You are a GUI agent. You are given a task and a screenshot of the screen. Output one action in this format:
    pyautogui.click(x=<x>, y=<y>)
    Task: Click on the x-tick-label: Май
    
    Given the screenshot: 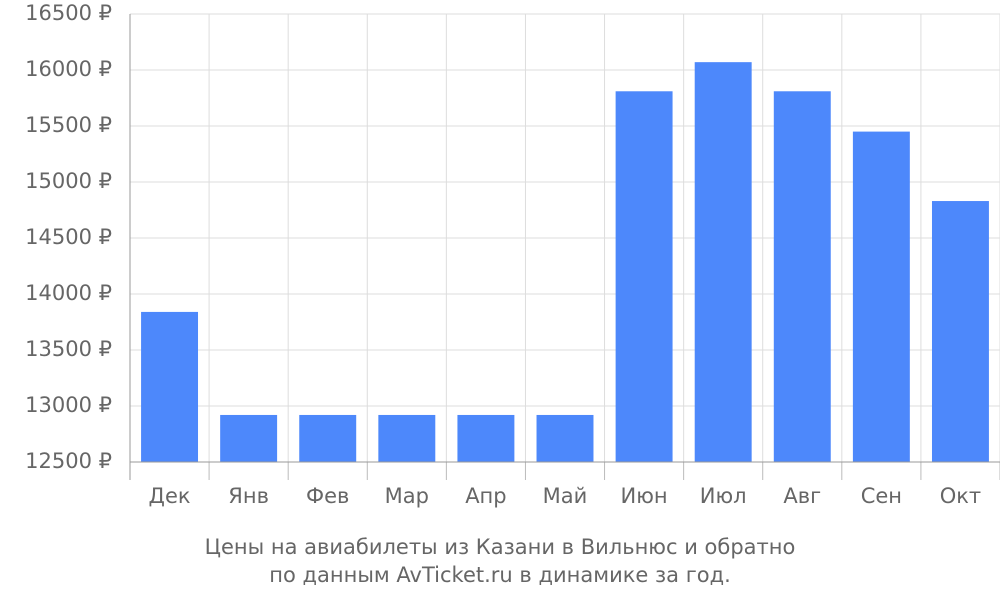 What is the action you would take?
    pyautogui.click(x=565, y=496)
    